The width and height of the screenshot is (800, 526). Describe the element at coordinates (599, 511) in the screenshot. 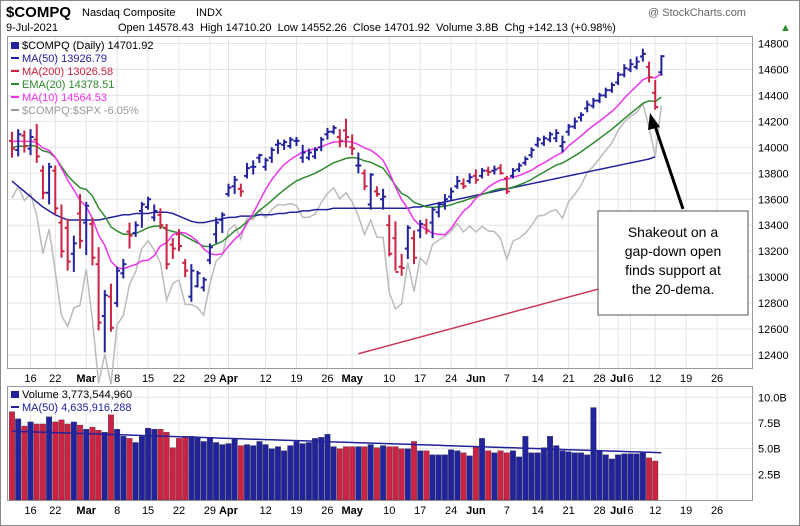

I see `volume-x-tick-label: 28` at that location.